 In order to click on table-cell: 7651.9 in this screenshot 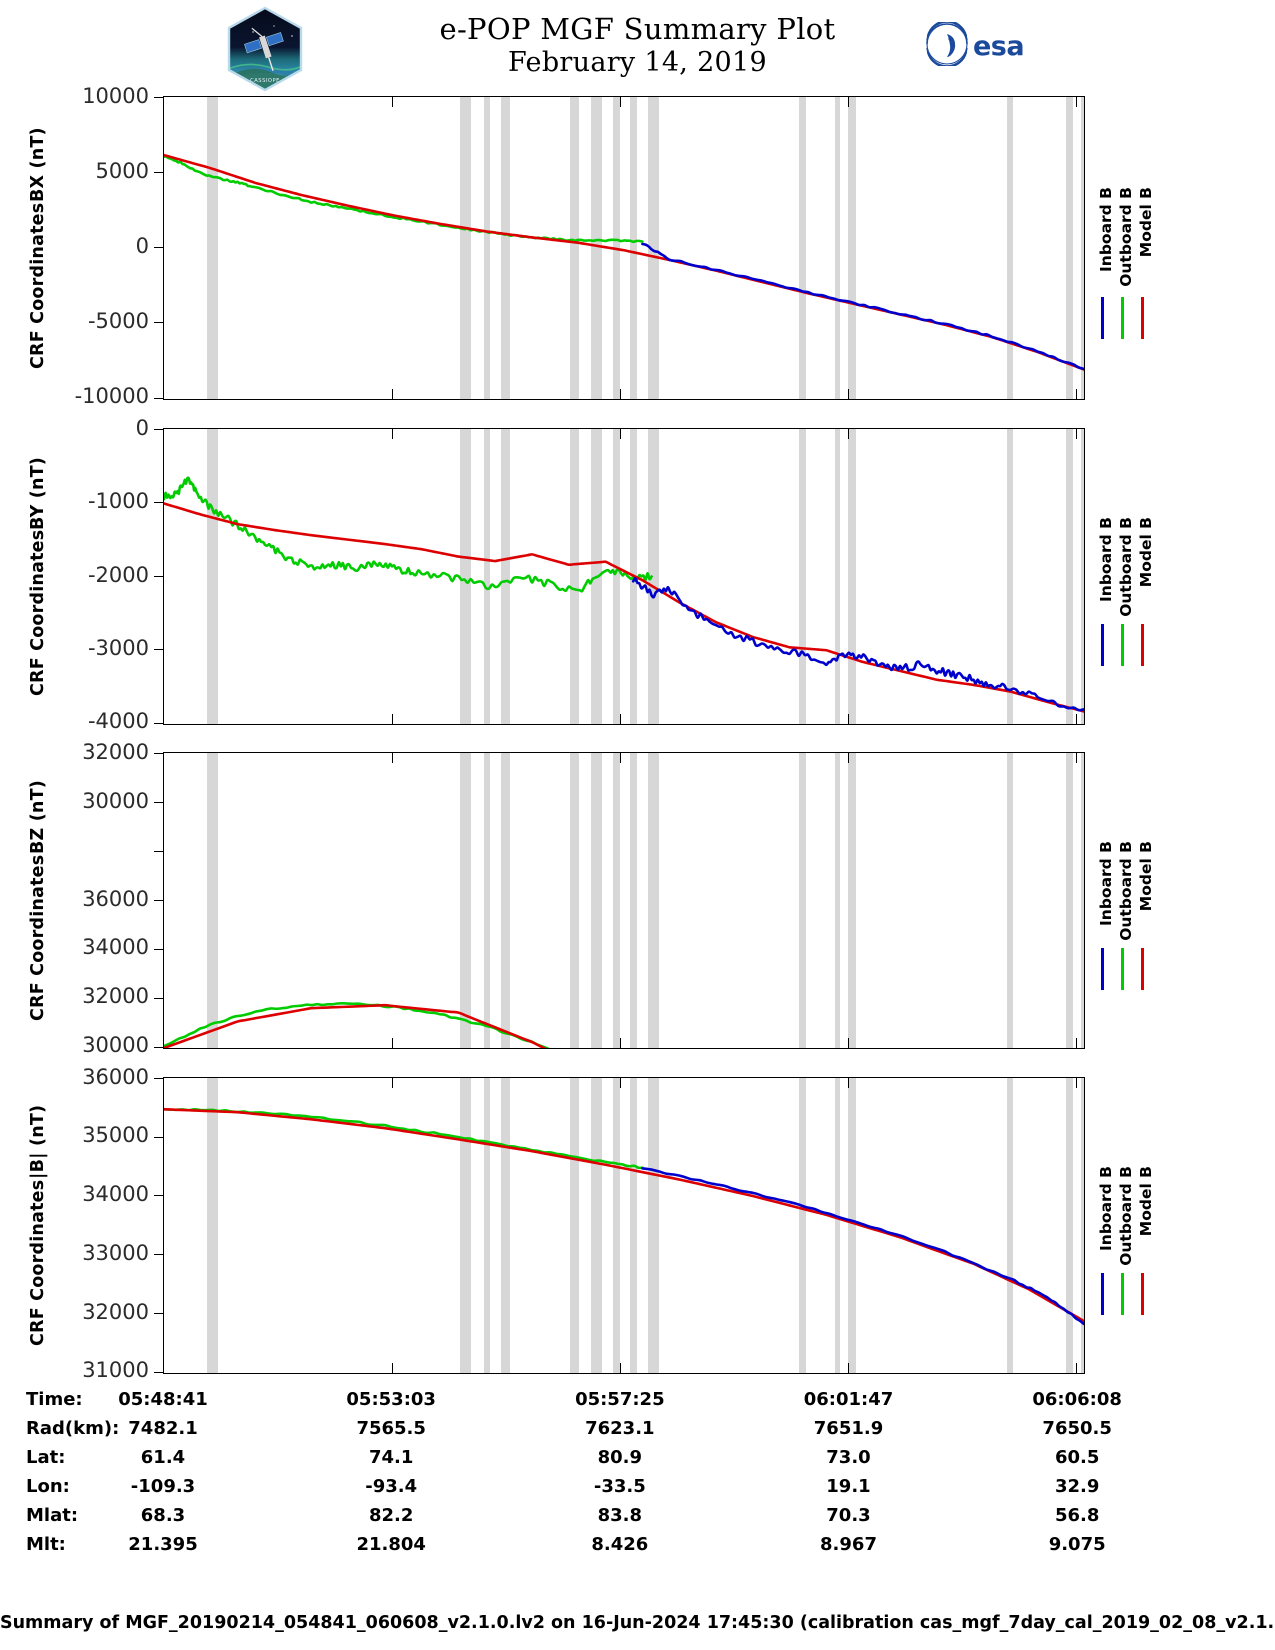, I will do `click(848, 1428)`.